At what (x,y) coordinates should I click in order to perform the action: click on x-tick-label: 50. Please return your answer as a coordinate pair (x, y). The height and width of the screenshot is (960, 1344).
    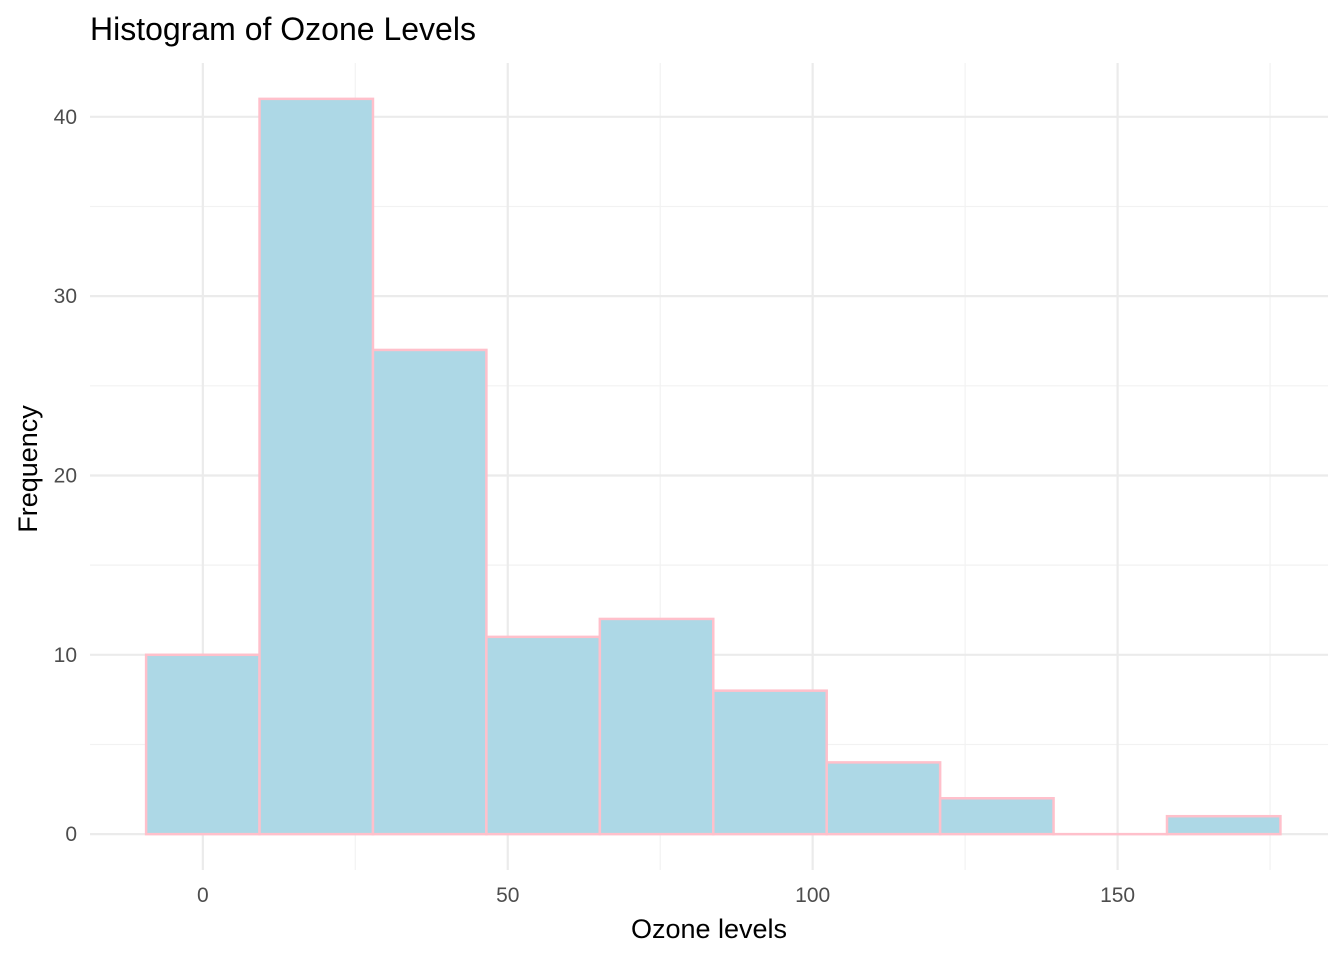
    Looking at the image, I should click on (507, 895).